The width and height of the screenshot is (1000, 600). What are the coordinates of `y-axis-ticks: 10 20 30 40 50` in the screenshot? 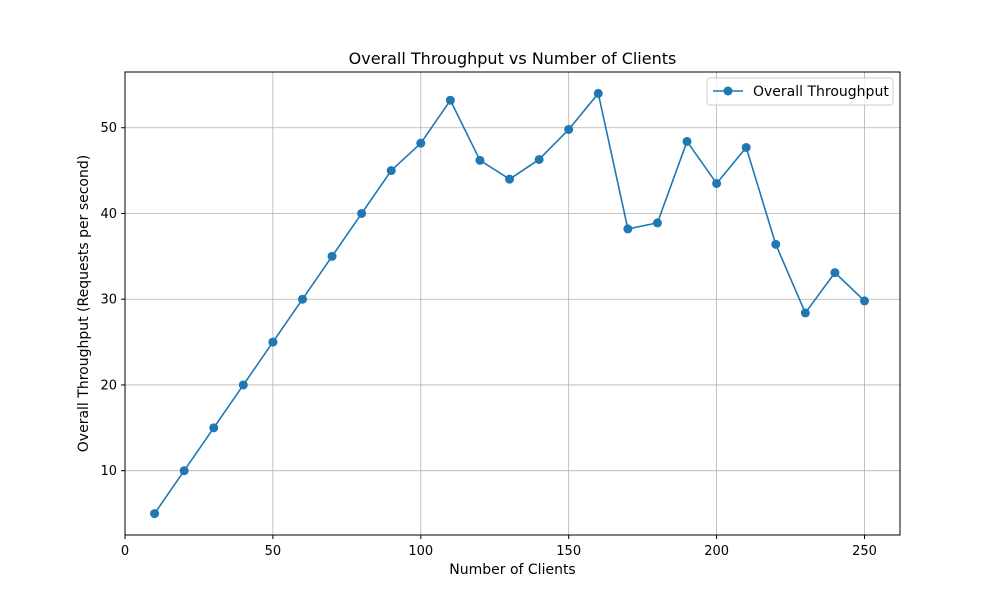 It's located at (112, 300).